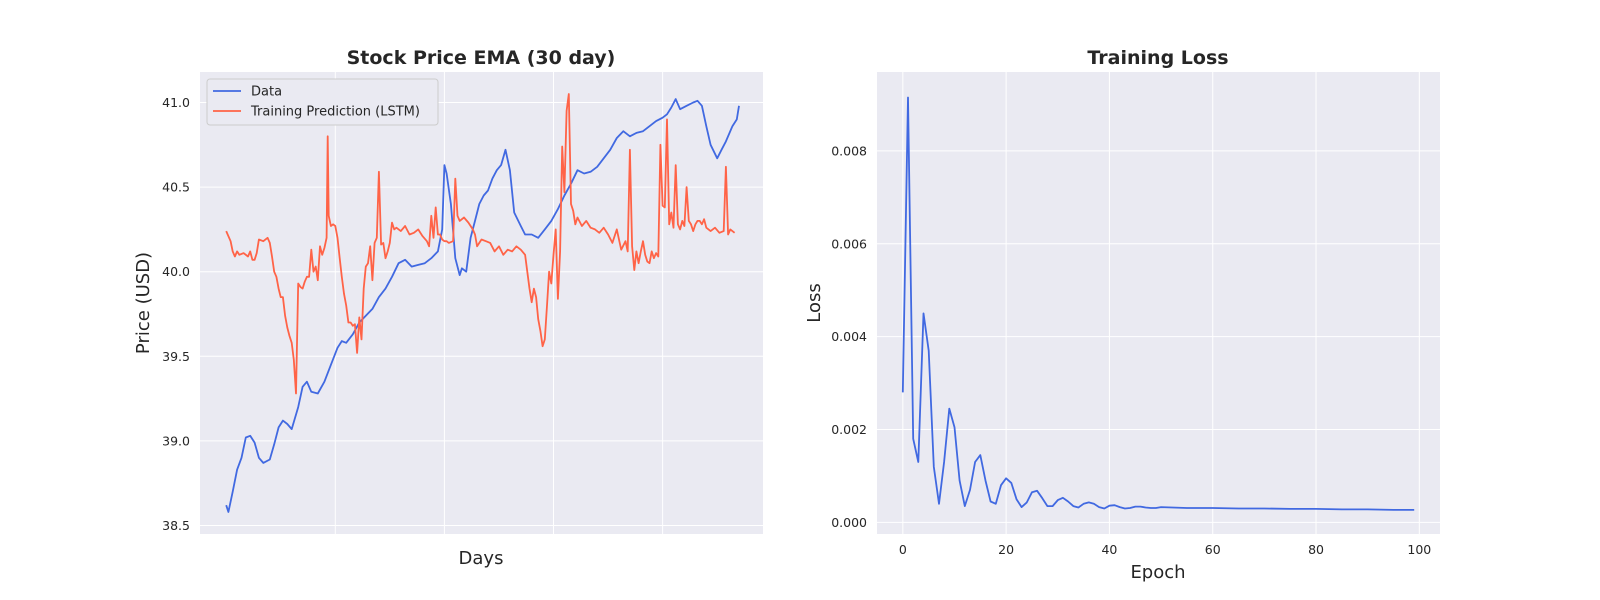 The width and height of the screenshot is (1600, 600). What do you see at coordinates (1165, 549) in the screenshot?
I see `x-tick-labels: 0 20 40 60 80 100` at bounding box center [1165, 549].